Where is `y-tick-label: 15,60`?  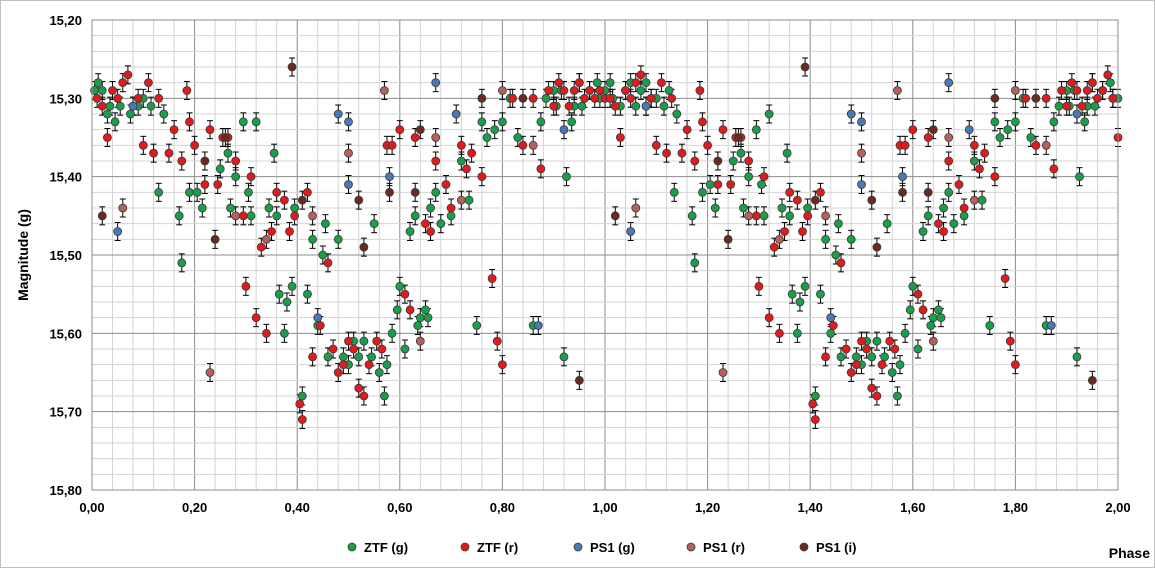 y-tick-label: 15,60 is located at coordinates (65, 333).